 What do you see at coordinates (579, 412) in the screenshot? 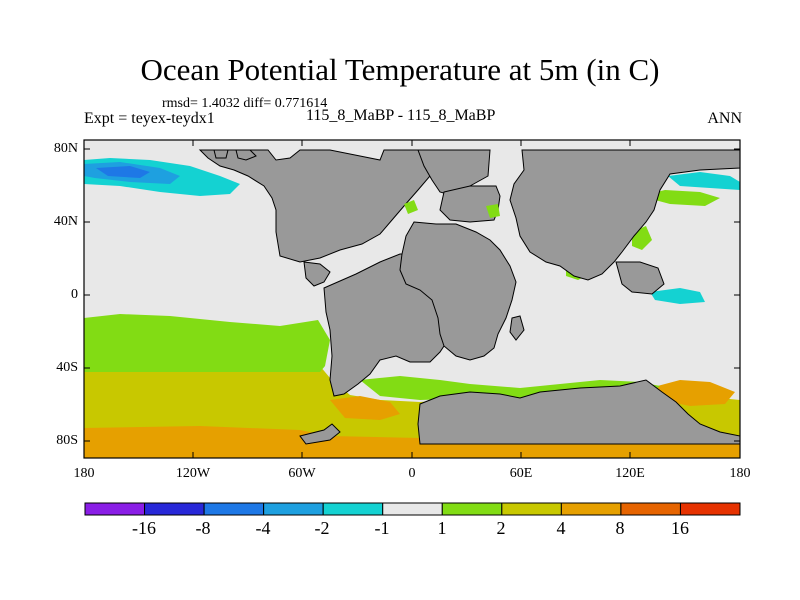
I see `land-antarctica-east` at bounding box center [579, 412].